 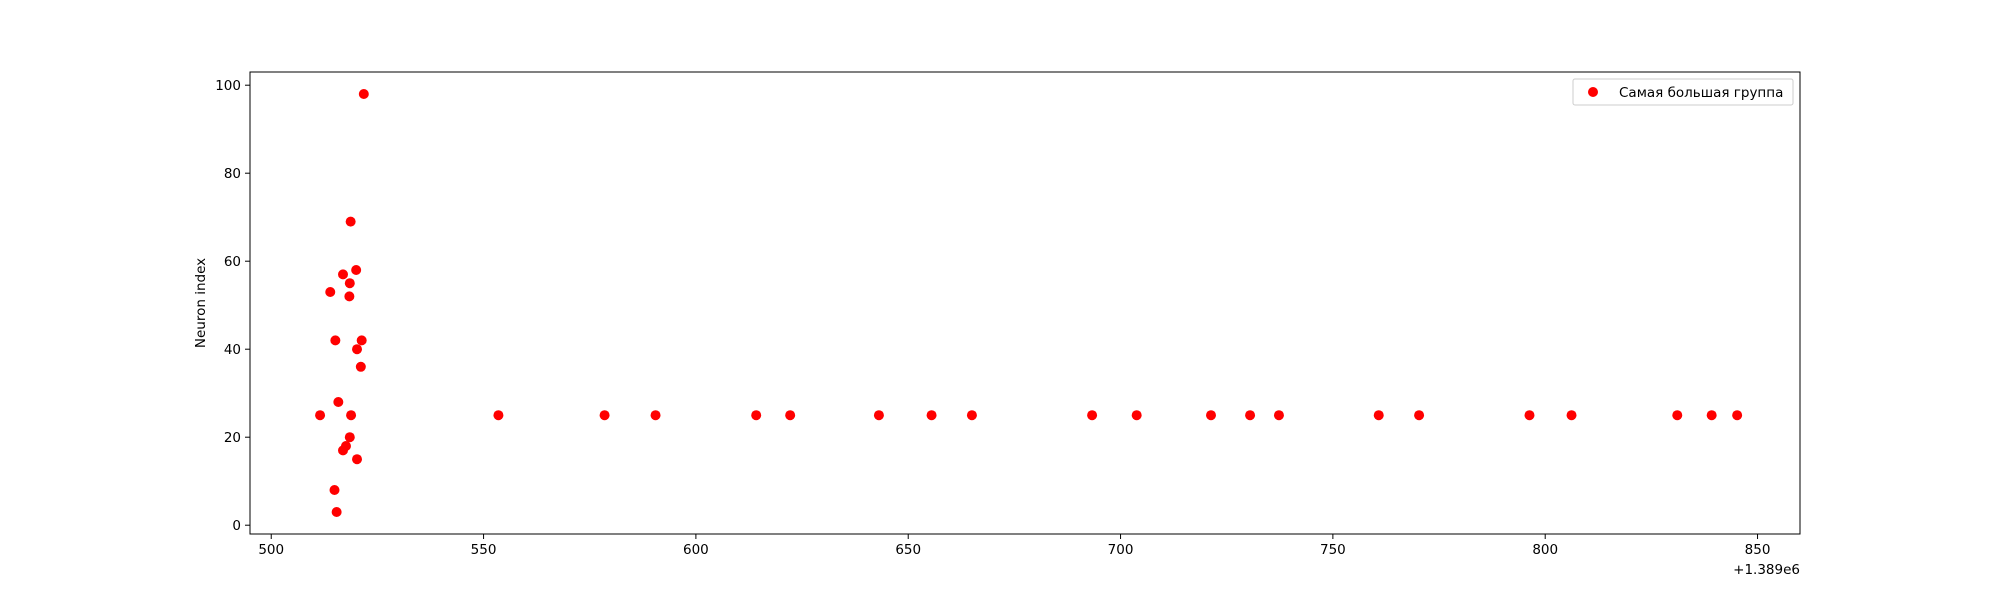 What do you see at coordinates (232, 306) in the screenshot?
I see `y-axis: 0 20 40 60 80 100` at bounding box center [232, 306].